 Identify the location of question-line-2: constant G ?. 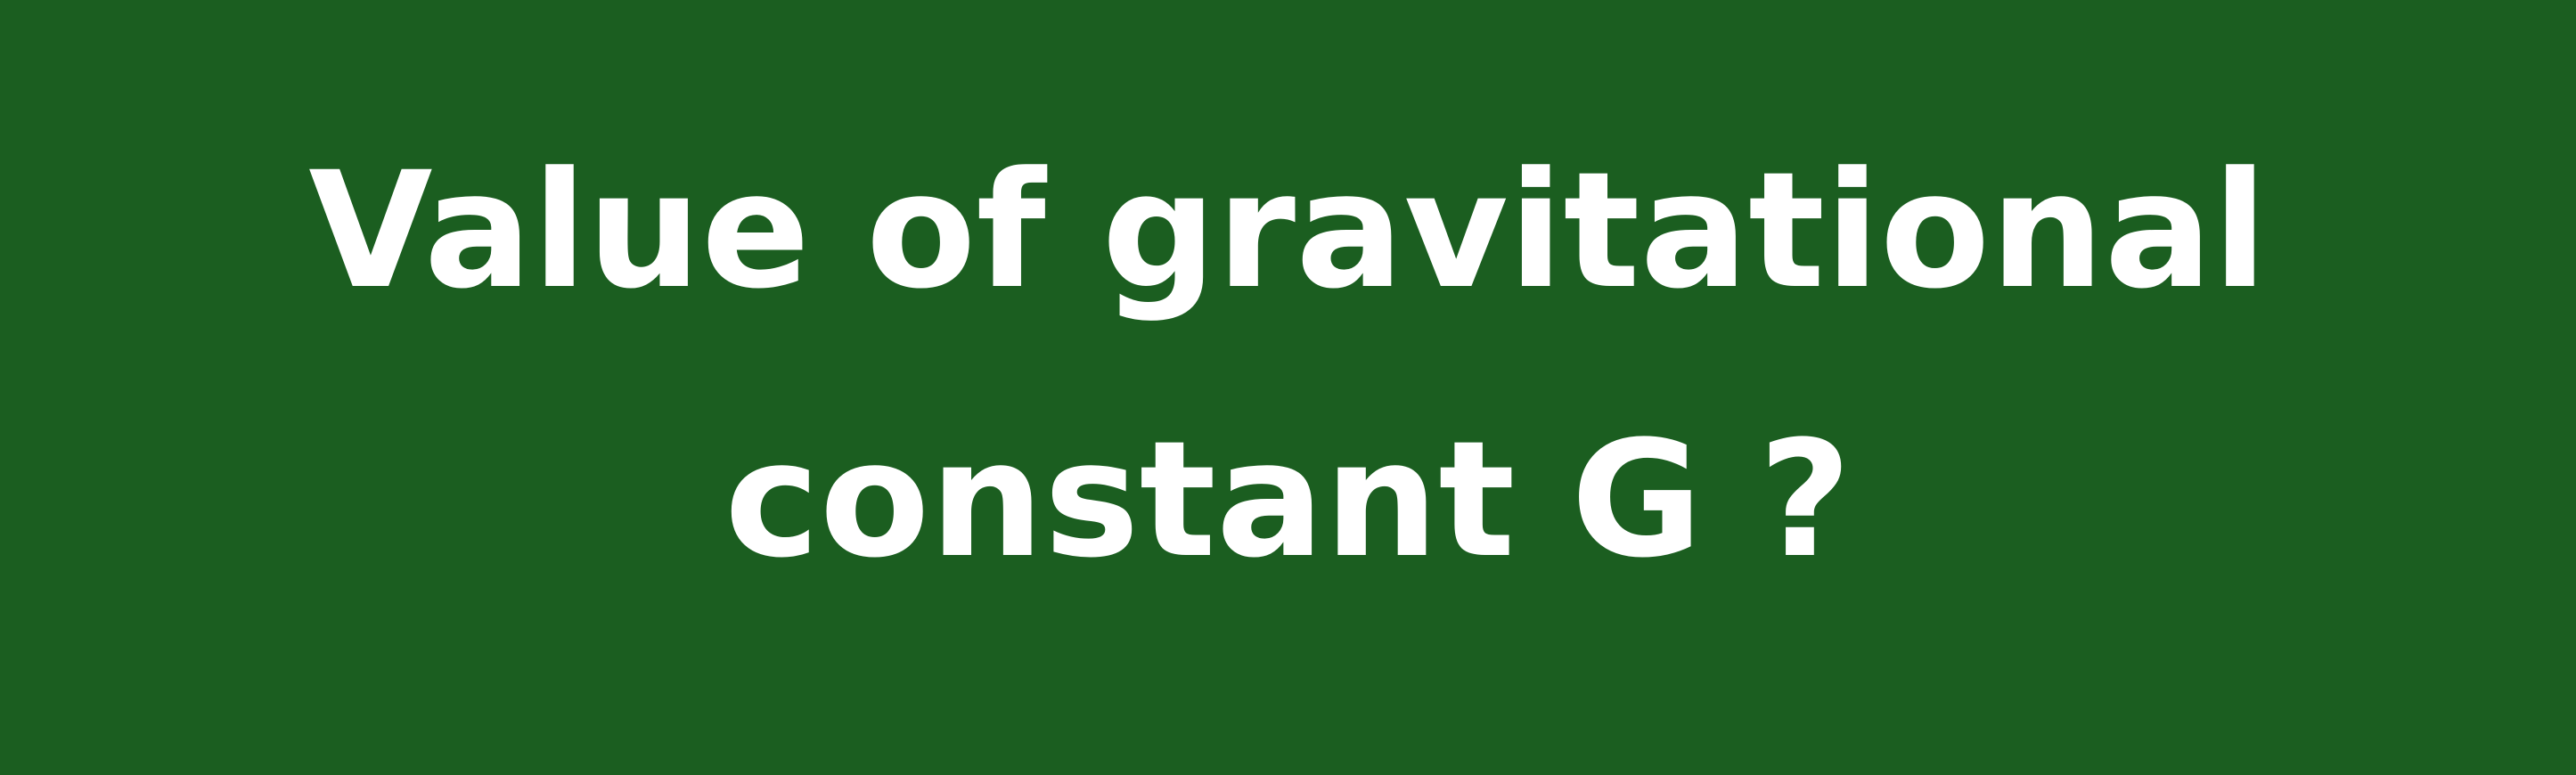
(1288, 500).